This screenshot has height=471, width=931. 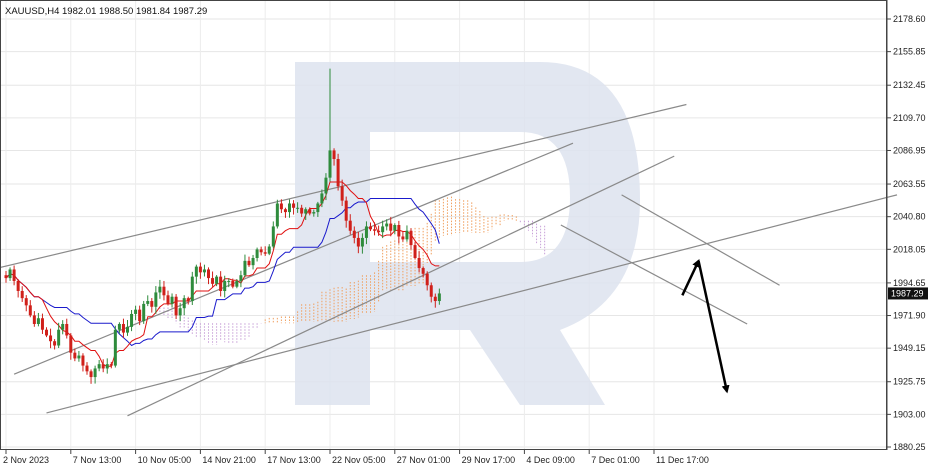 I want to click on time-tick-label: 29 Nov 17:00, so click(x=489, y=460).